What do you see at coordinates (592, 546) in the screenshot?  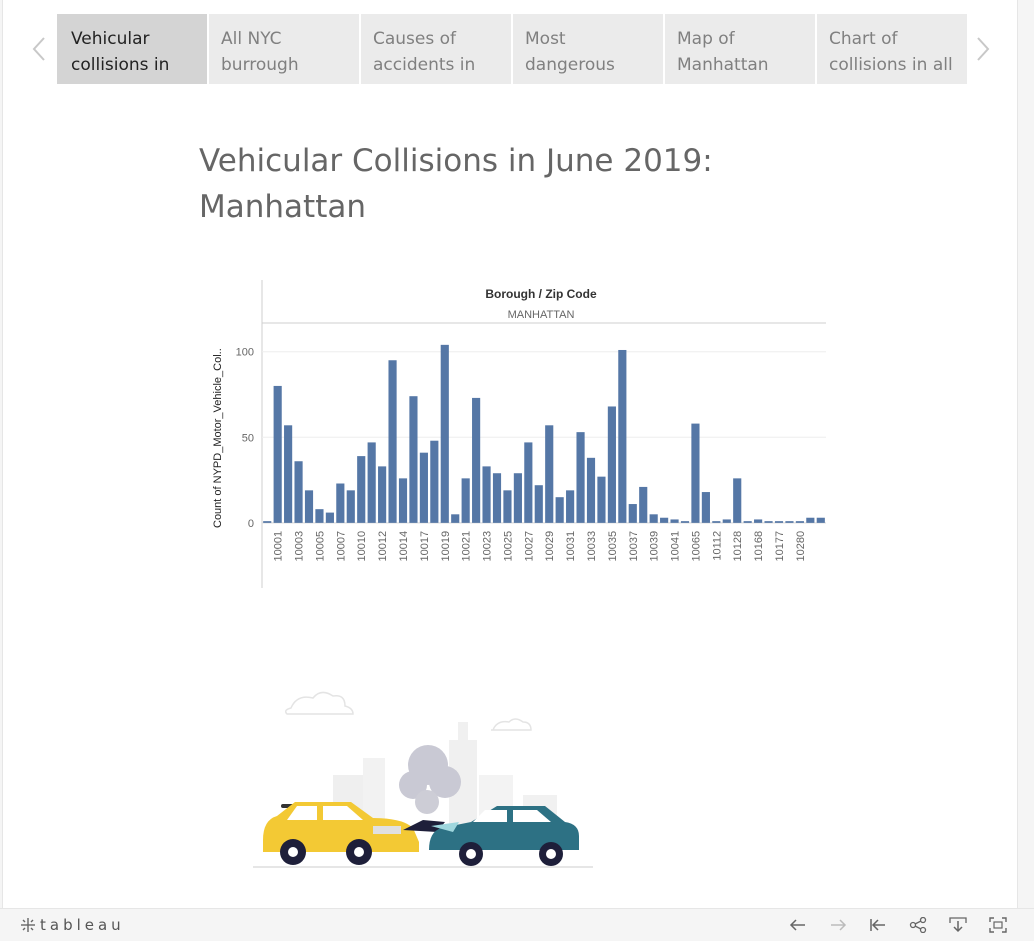 I see `x-tick-label: 10033` at bounding box center [592, 546].